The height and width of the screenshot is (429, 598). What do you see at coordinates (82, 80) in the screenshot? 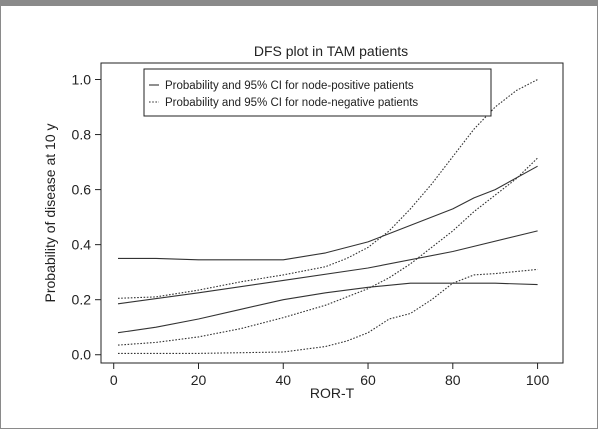
I see `y-tick-label: 1.0` at bounding box center [82, 80].